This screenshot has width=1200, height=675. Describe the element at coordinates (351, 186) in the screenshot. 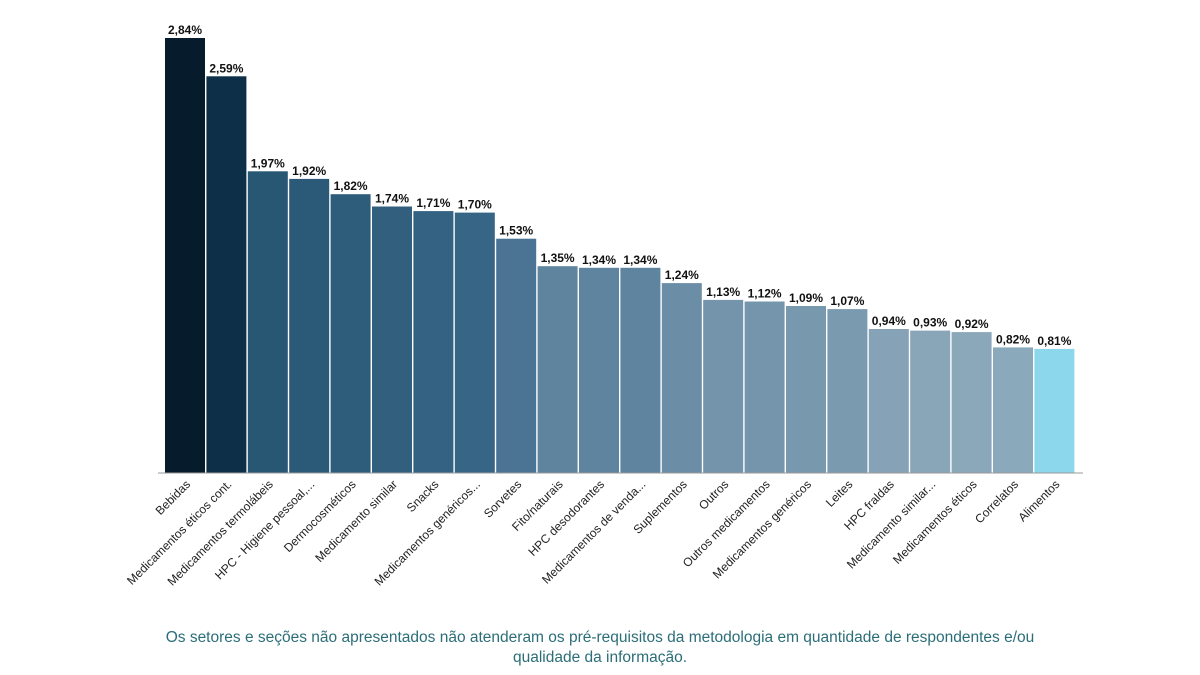

I see `value-label: 1,82%` at that location.